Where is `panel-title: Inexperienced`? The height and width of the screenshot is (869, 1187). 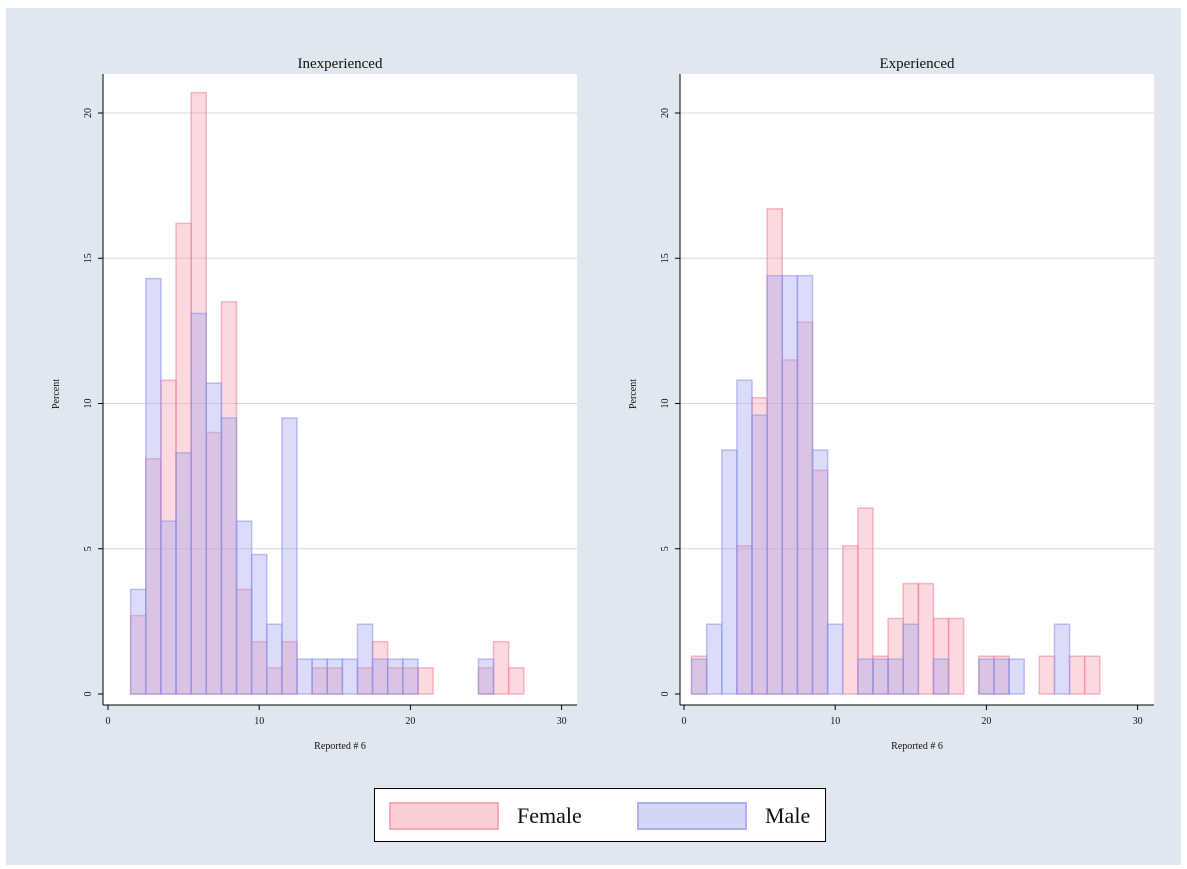 panel-title: Inexperienced is located at coordinates (340, 64).